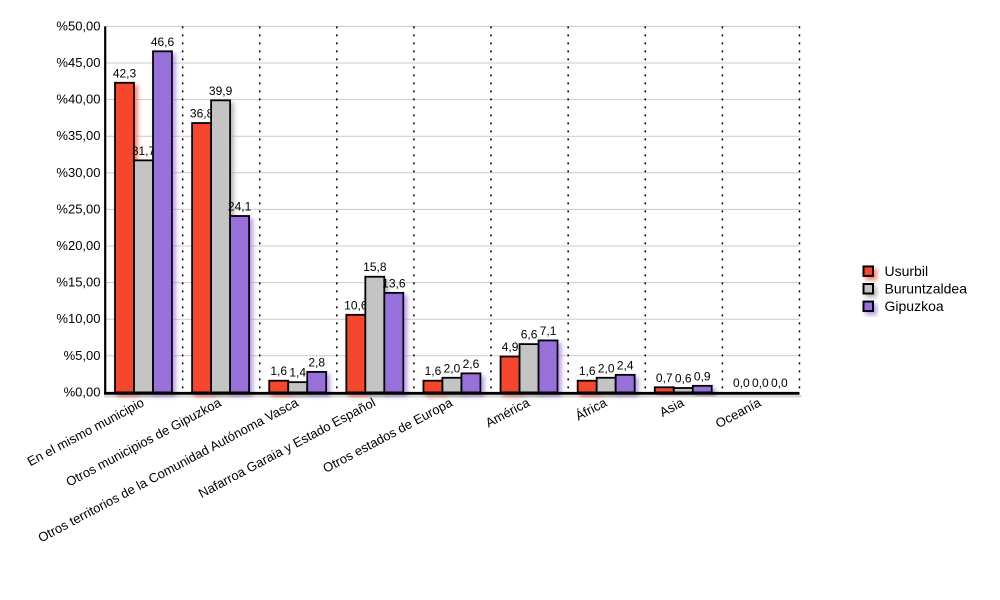 This screenshot has height=600, width=1000. Describe the element at coordinates (82, 391) in the screenshot. I see `svg-text: %0,00` at that location.